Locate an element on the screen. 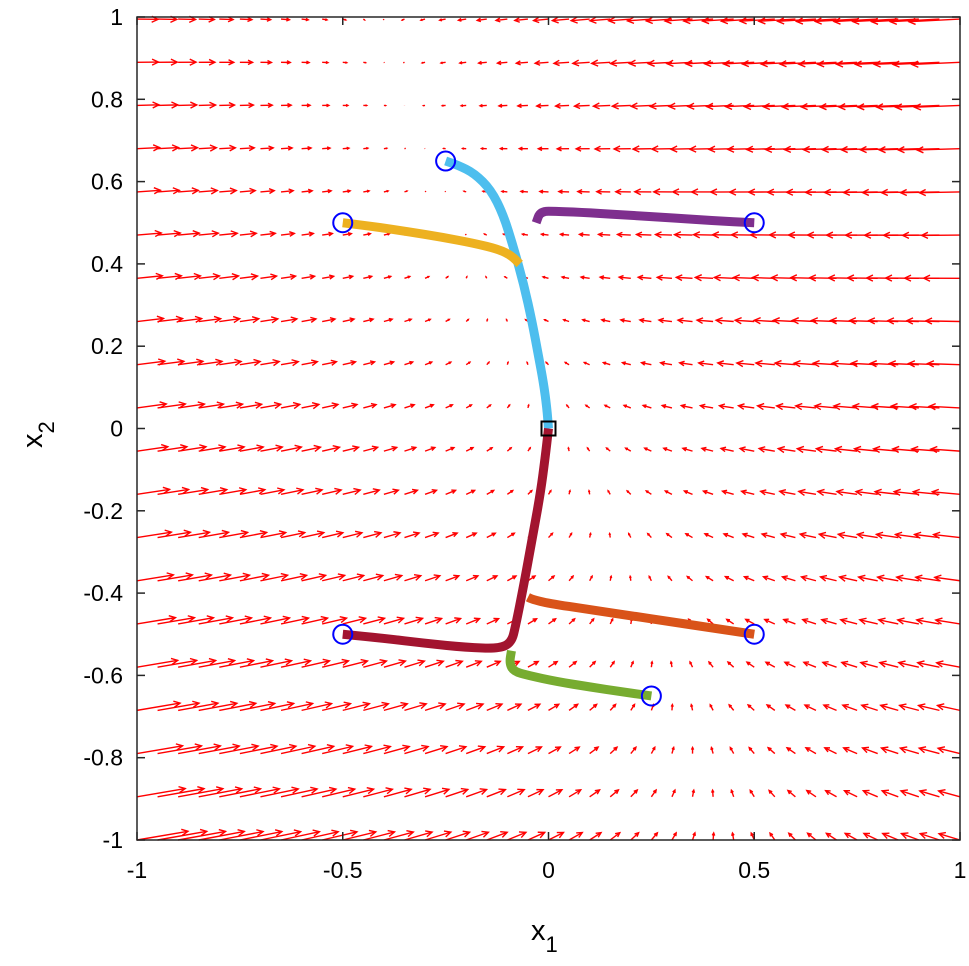 The width and height of the screenshot is (969, 966). start-marker is located at coordinates (343, 634).